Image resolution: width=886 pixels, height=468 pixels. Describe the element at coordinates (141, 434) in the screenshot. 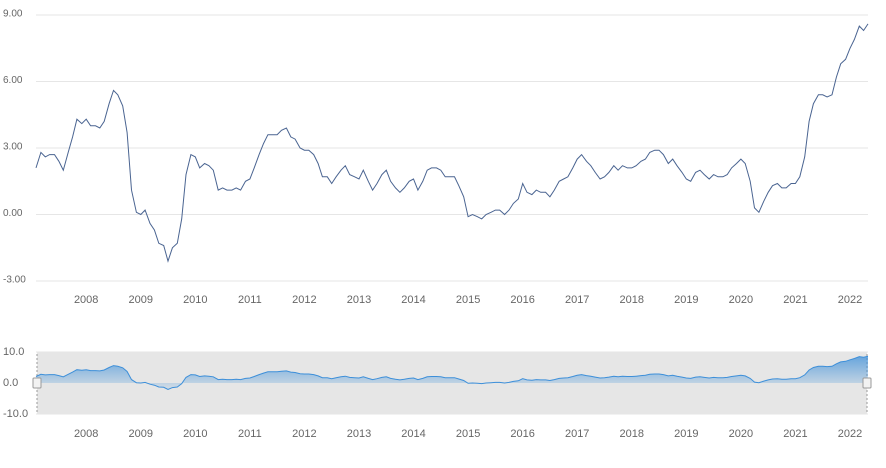

I see `navigator-x-tick-label: 2009` at that location.